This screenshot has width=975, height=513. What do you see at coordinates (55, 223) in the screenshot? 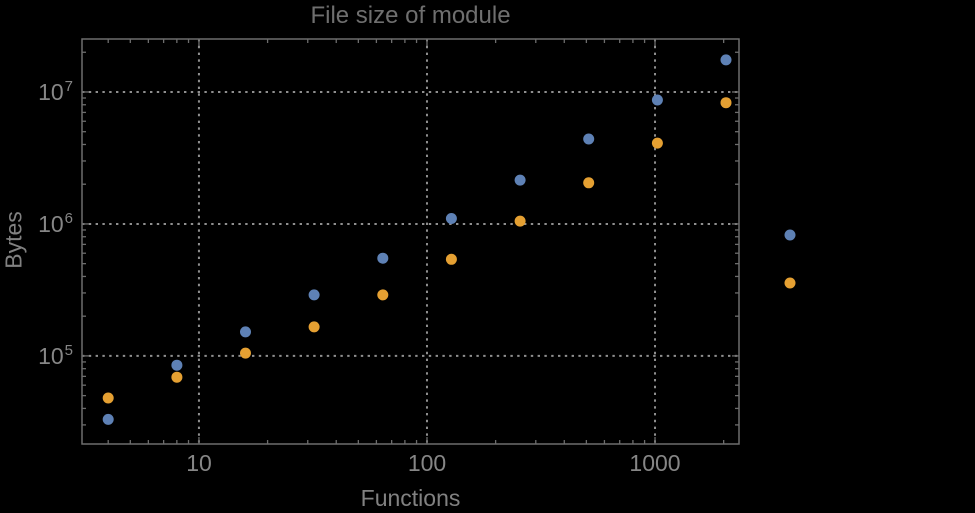
I see `y-tick-label: 10⁶` at bounding box center [55, 223].